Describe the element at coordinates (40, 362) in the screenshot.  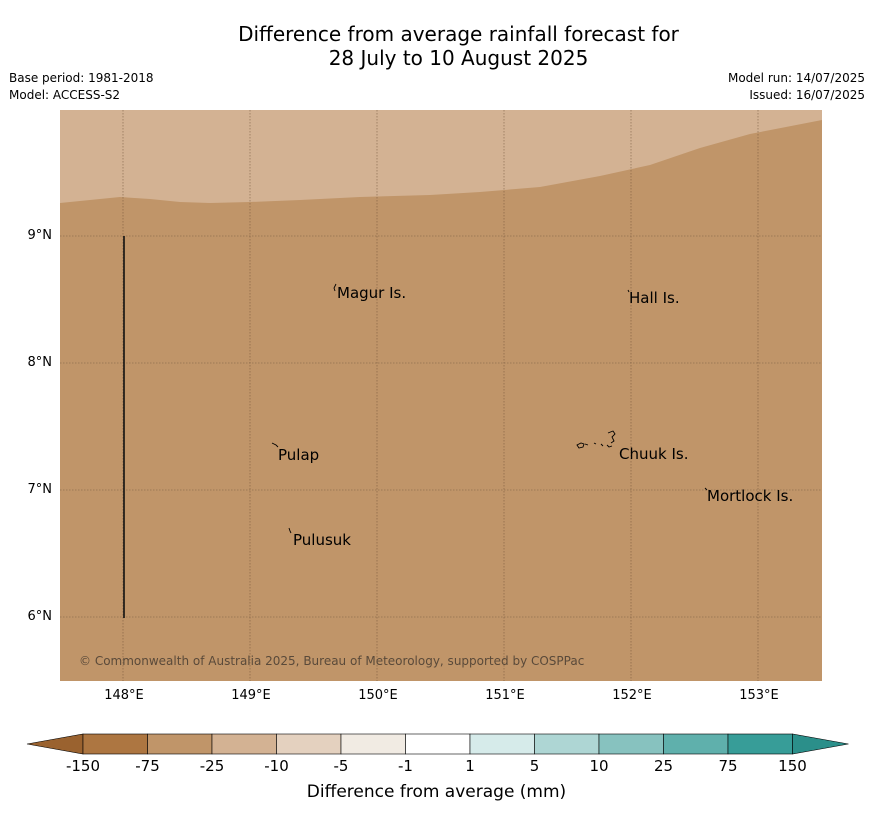
I see `lat-label-8n: 8°N` at that location.